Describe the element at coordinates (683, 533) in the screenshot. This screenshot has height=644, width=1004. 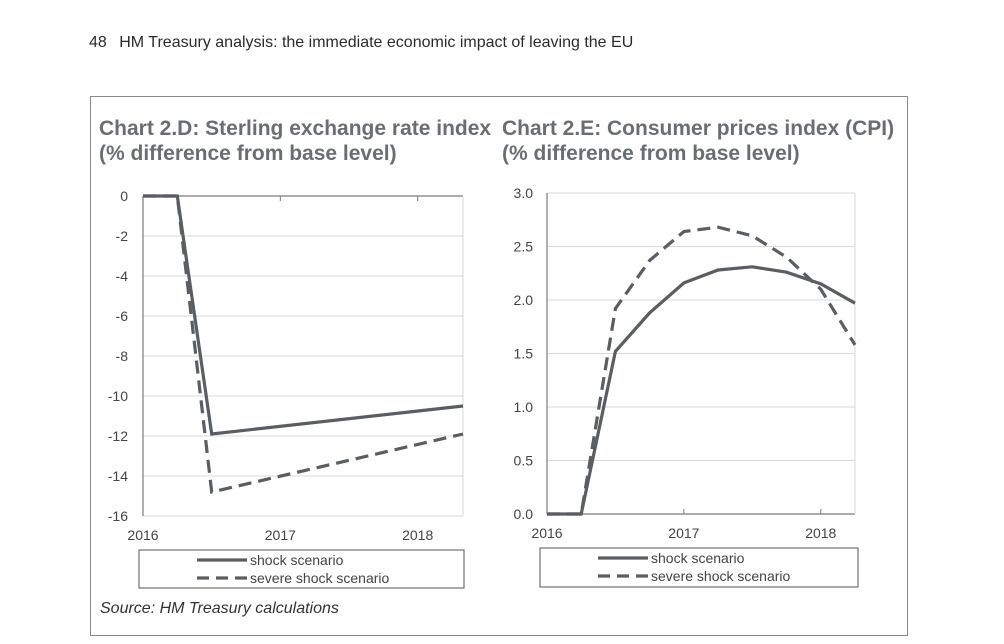
I see `chart-e-xtick-label: 2017` at that location.